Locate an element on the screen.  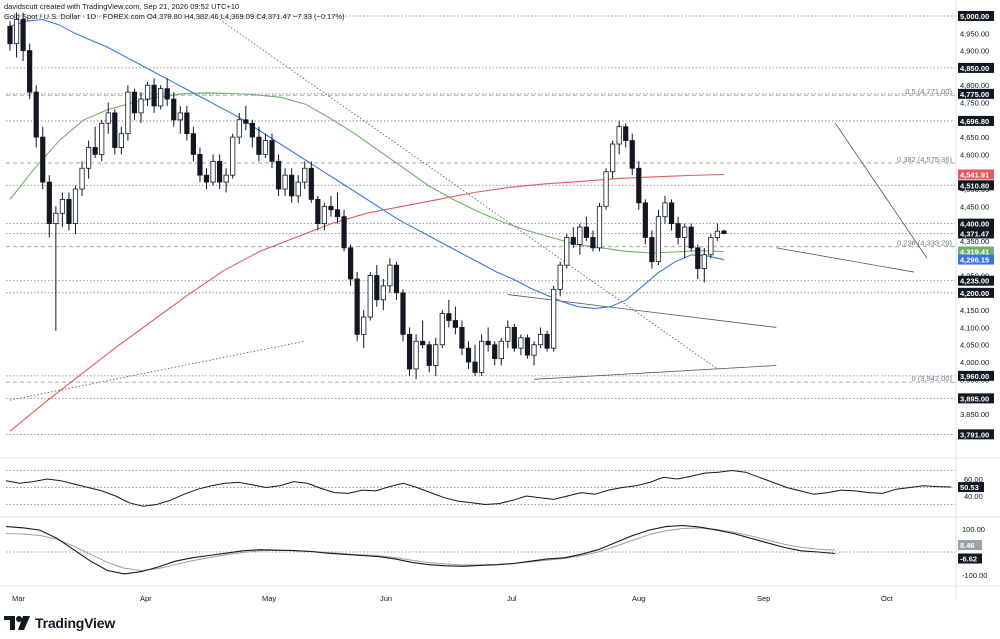
rsi-current-label: 50.53 is located at coordinates (969, 487).